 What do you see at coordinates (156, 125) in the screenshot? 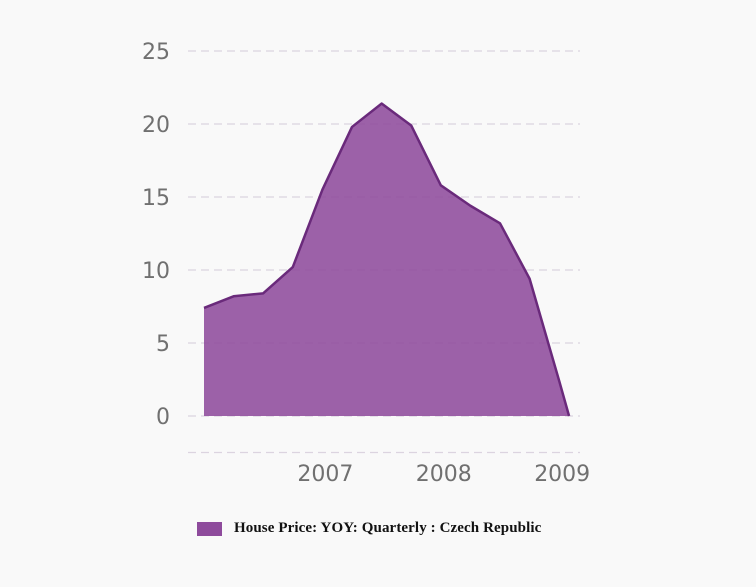
I see `y-tick-label: 20` at bounding box center [156, 125].